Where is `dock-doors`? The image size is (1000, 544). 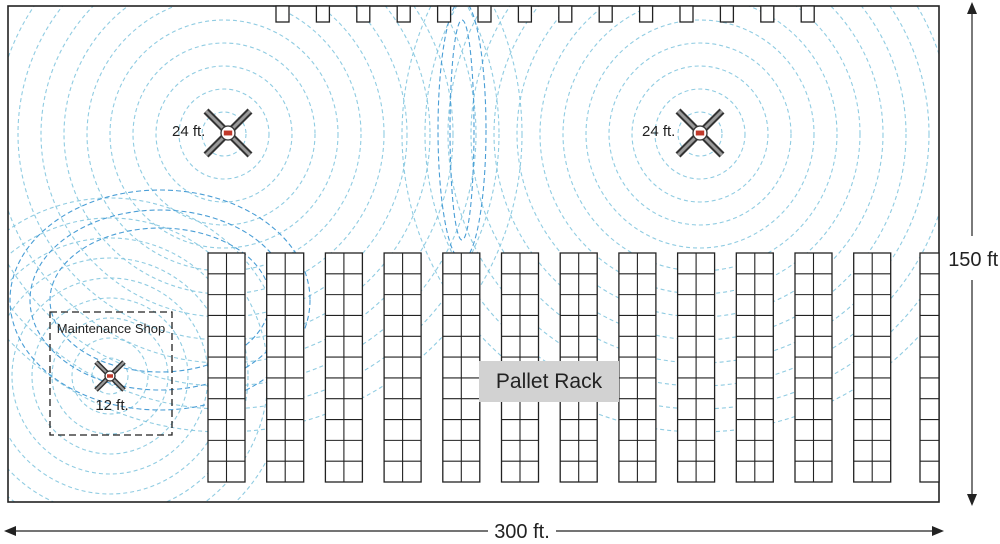
dock-doors is located at coordinates (545, 14).